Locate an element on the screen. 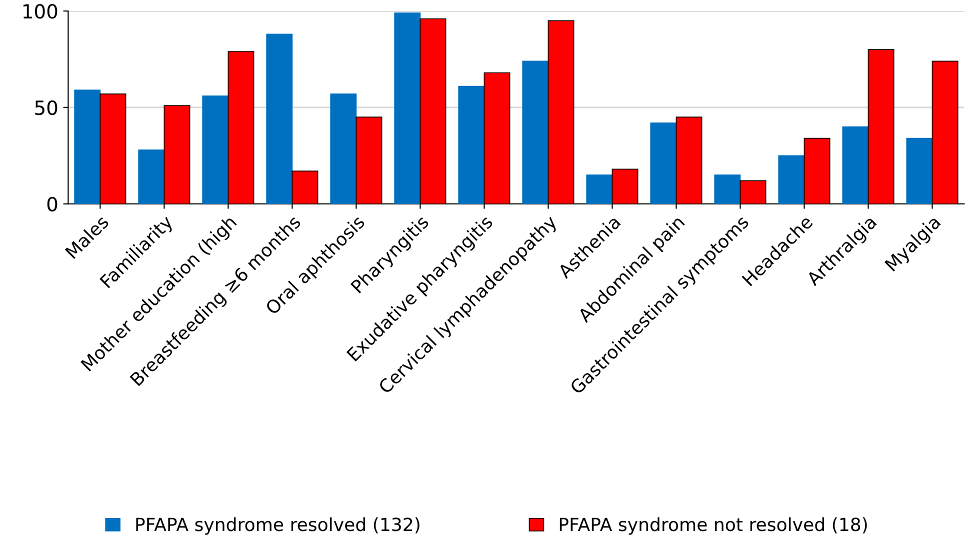 The width and height of the screenshot is (974, 551). y-tick-label: 50 is located at coordinates (46, 108).